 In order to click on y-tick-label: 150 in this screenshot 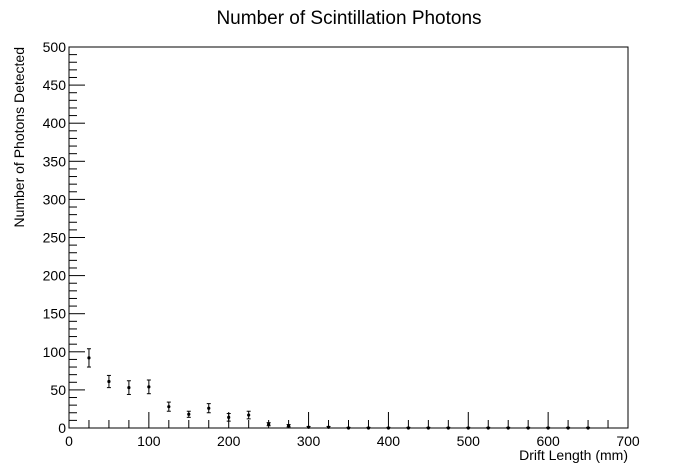, I will do `click(55, 314)`.